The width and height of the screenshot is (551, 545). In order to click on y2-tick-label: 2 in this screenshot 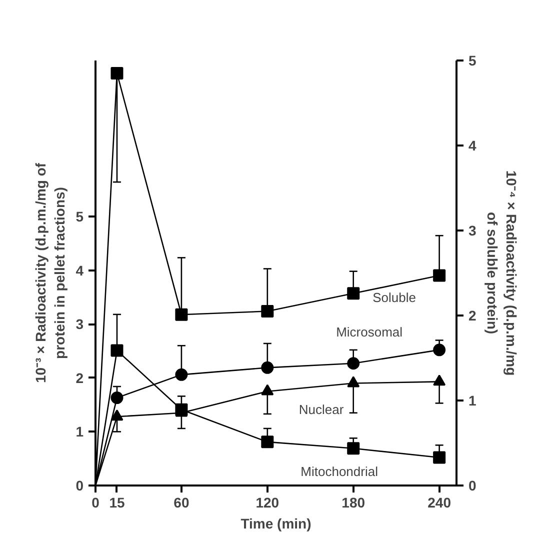, I will do `click(472, 316)`.